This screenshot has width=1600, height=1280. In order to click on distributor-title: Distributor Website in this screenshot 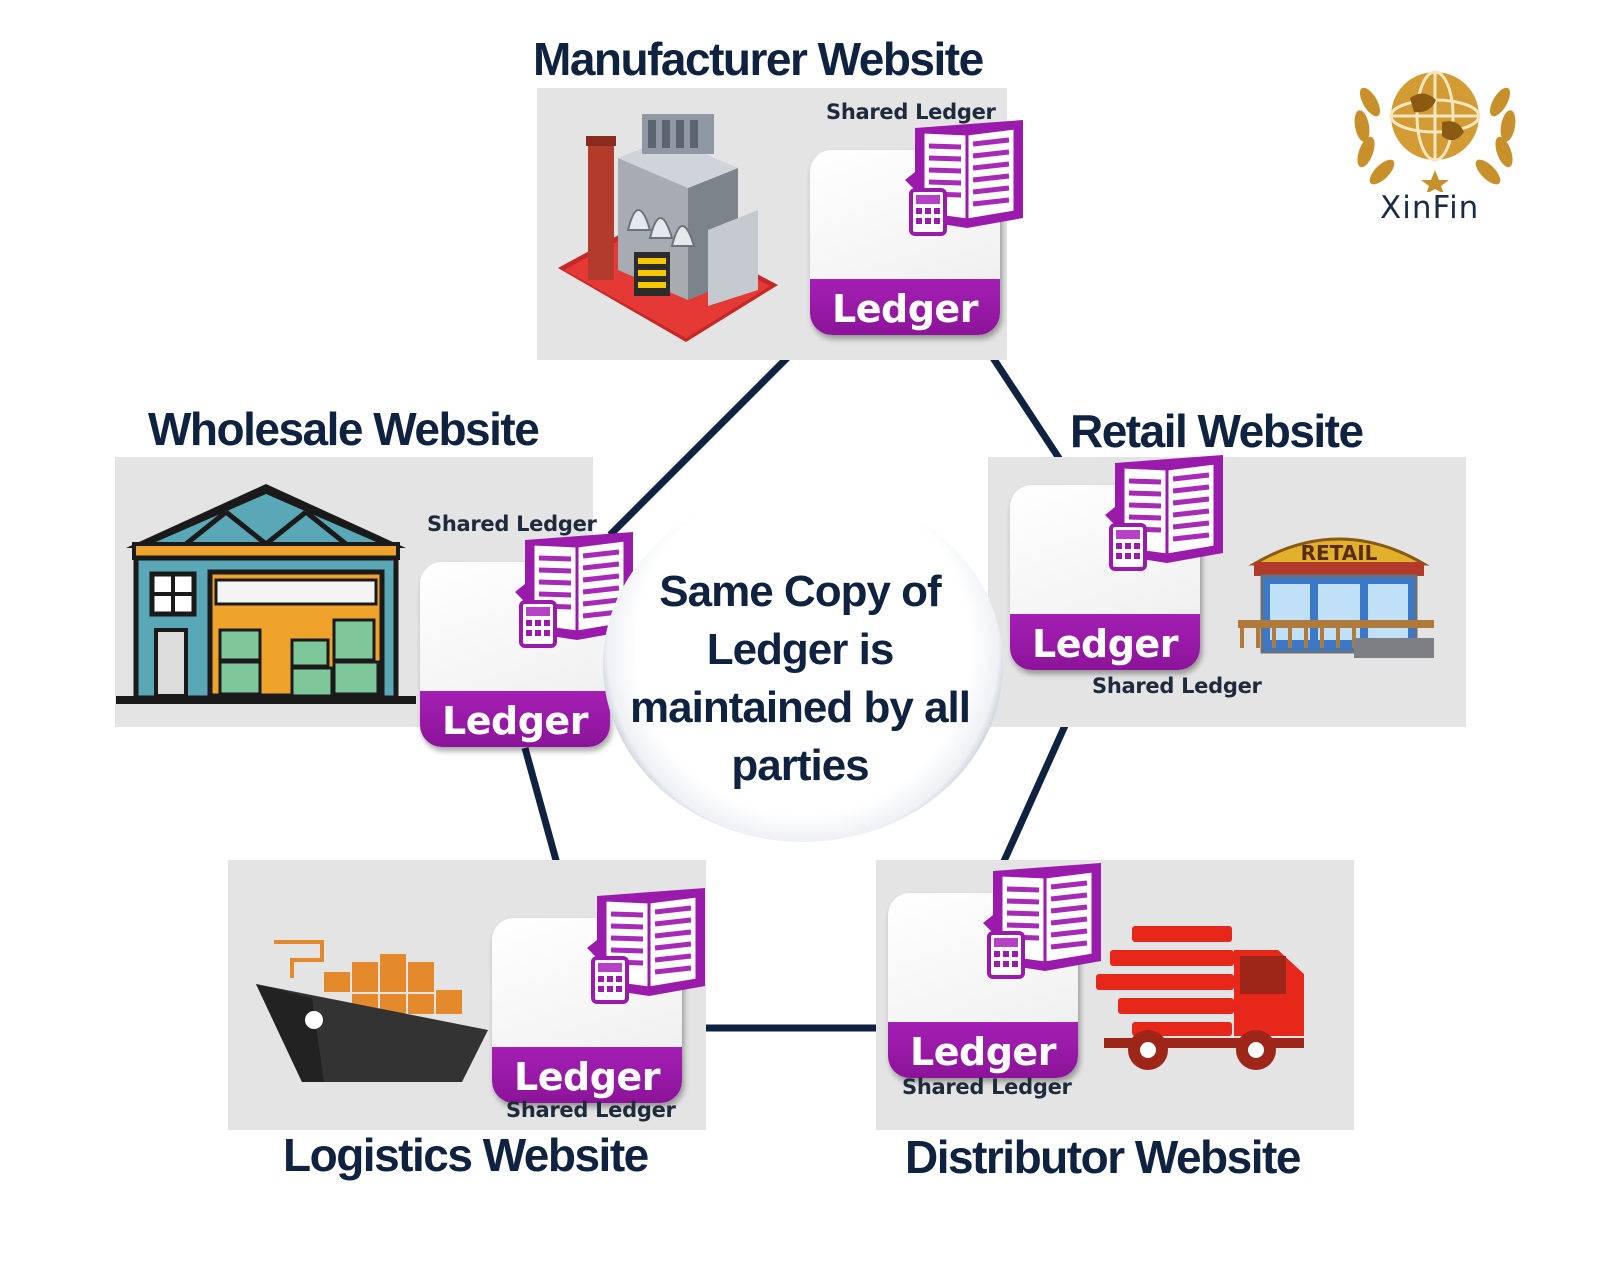, I will do `click(1102, 1157)`.